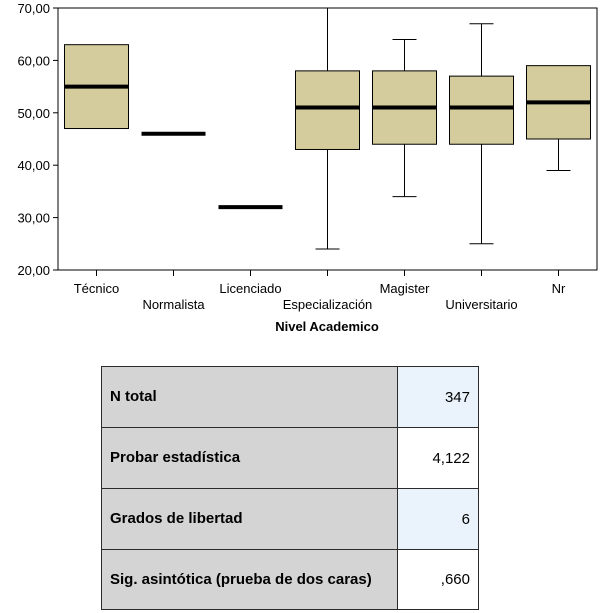 Image resolution: width=604 pixels, height=613 pixels. Describe the element at coordinates (481, 304) in the screenshot. I see `x-tick-label: Universitario` at that location.